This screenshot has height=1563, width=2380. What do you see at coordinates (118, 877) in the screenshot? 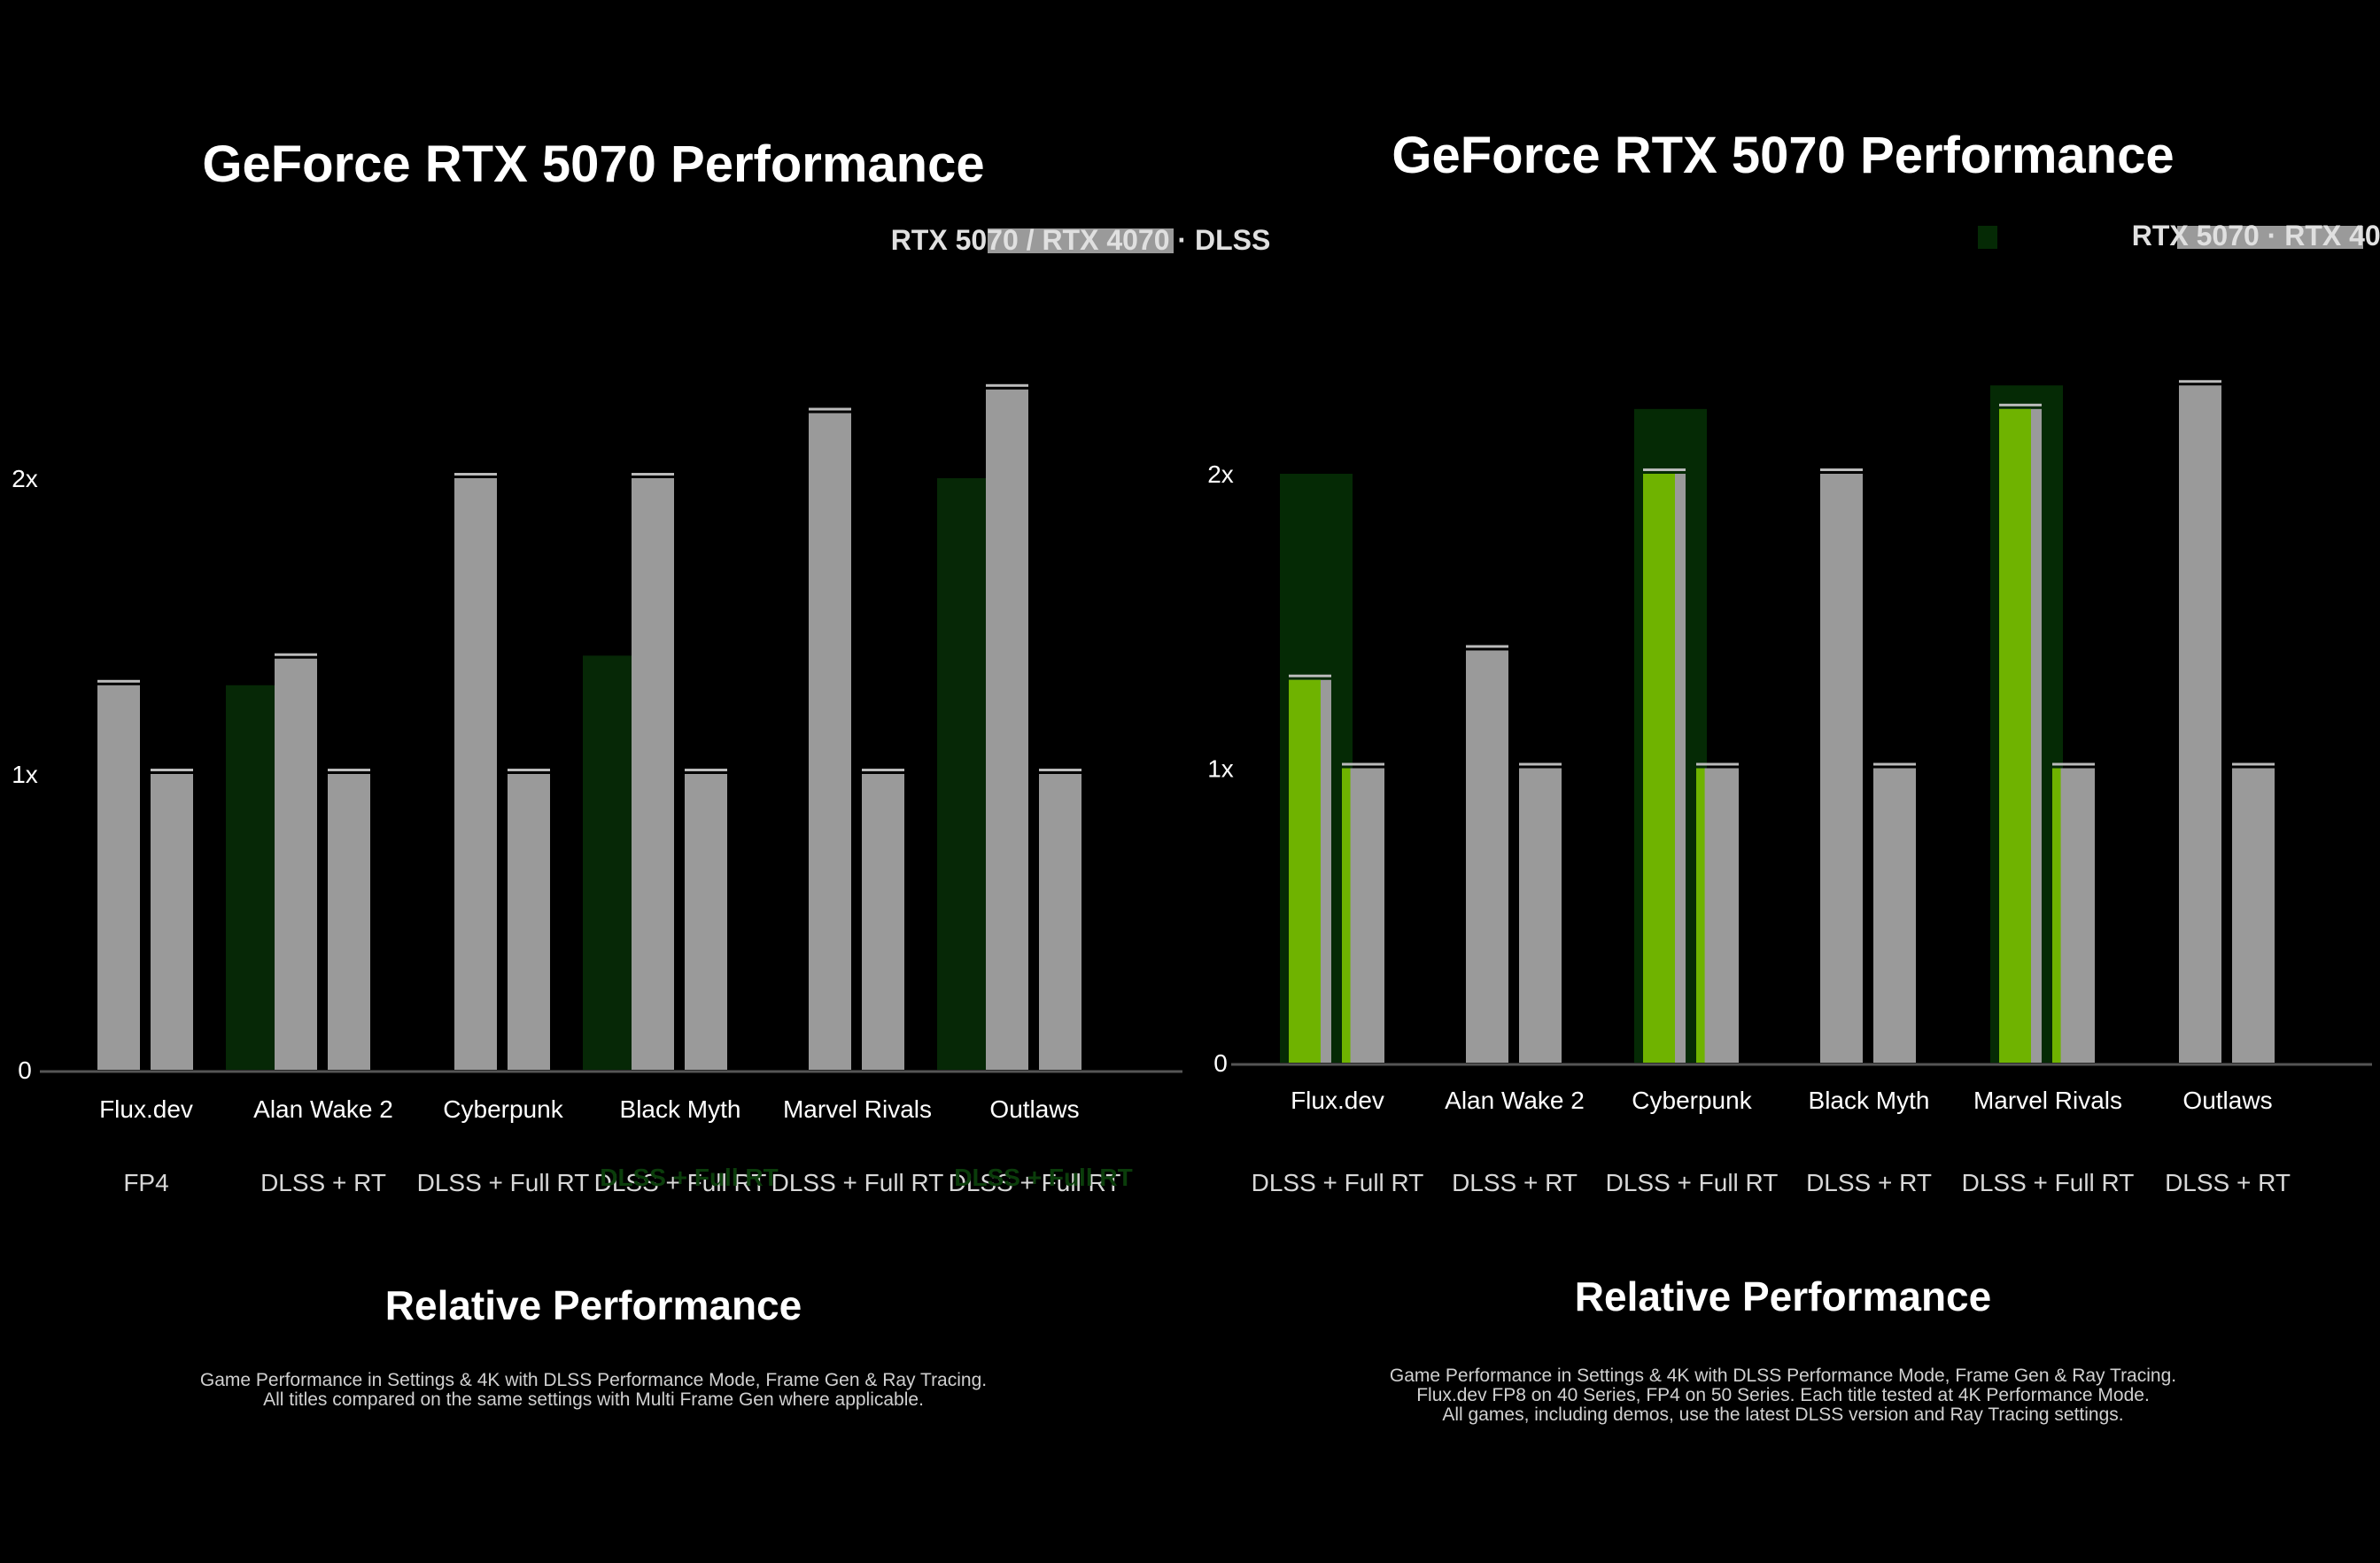
I see `bar-s0-c0` at bounding box center [118, 877].